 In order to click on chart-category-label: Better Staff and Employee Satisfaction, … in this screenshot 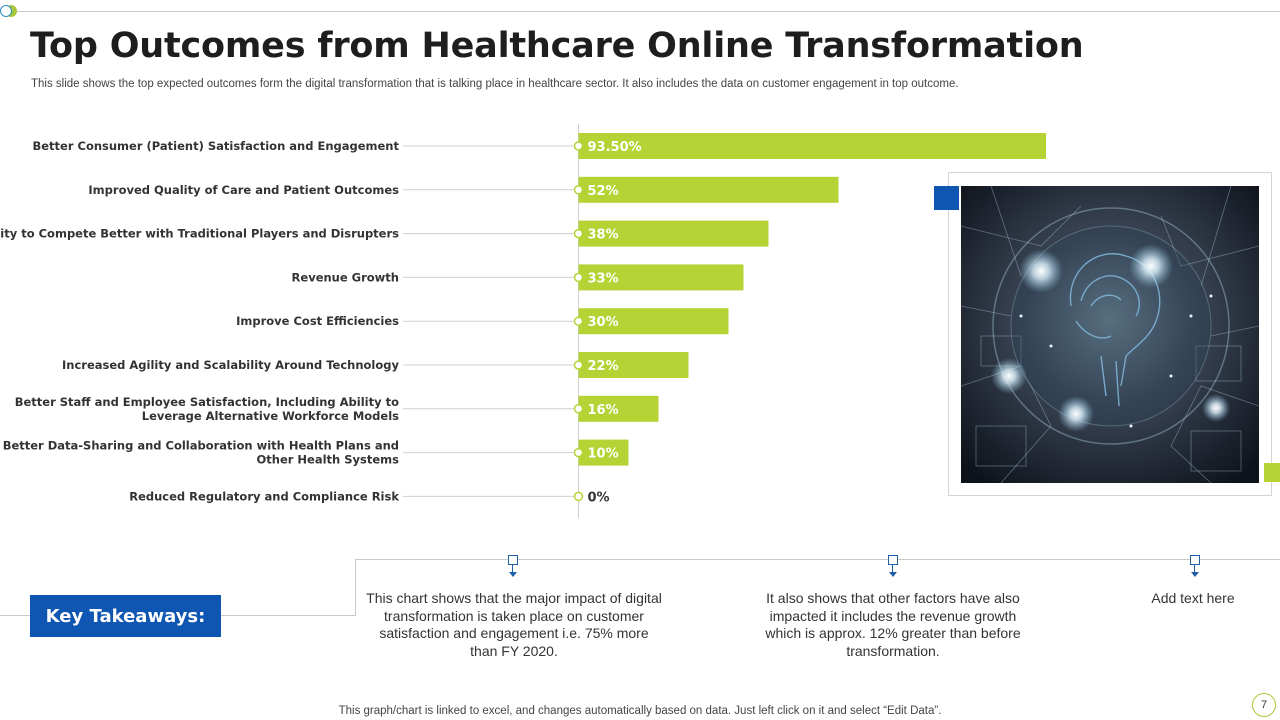, I will do `click(207, 402)`.